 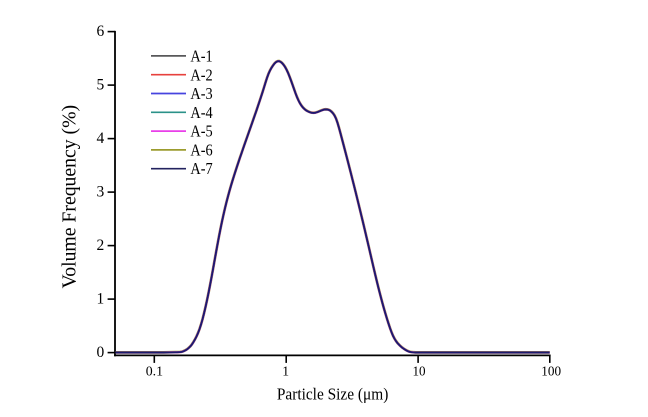 What do you see at coordinates (418, 371) in the screenshot?
I see `svg-text: 10` at bounding box center [418, 371].